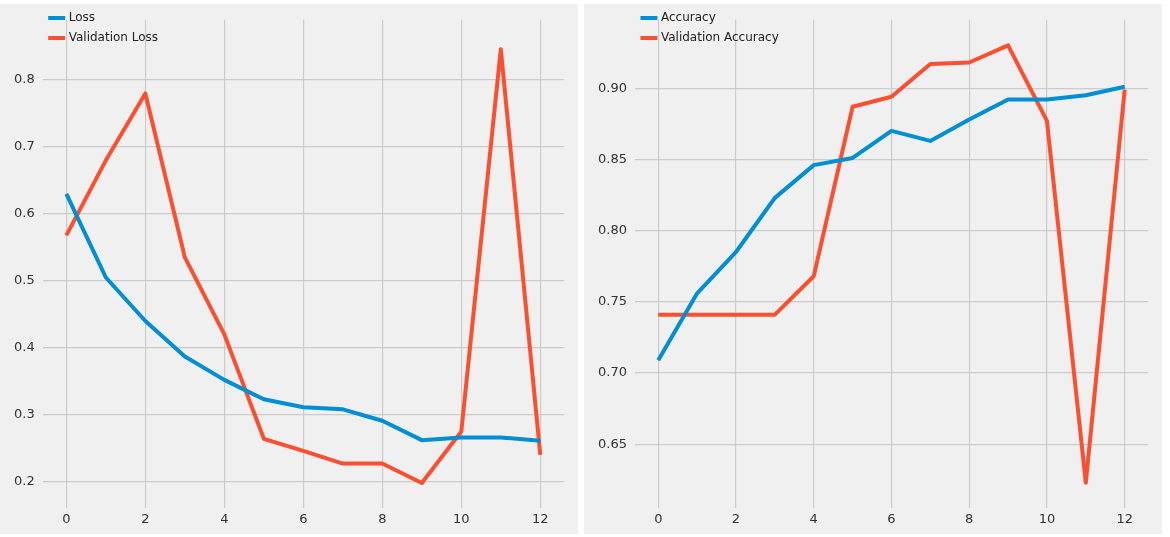 The image size is (1170, 537). I want to click on y-tick-label: 0.3, so click(24, 414).